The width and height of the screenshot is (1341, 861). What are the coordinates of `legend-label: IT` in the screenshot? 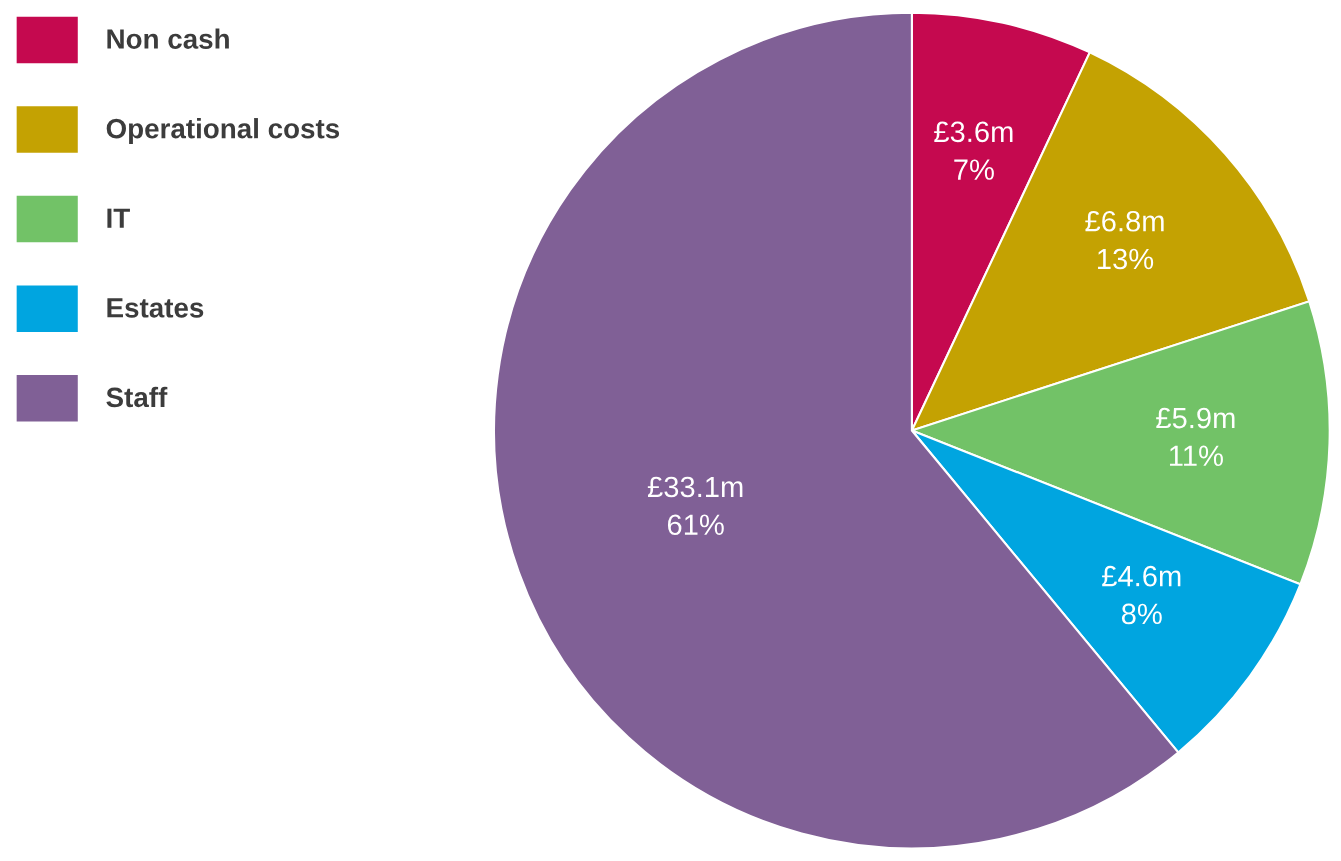 It's located at (118, 218).